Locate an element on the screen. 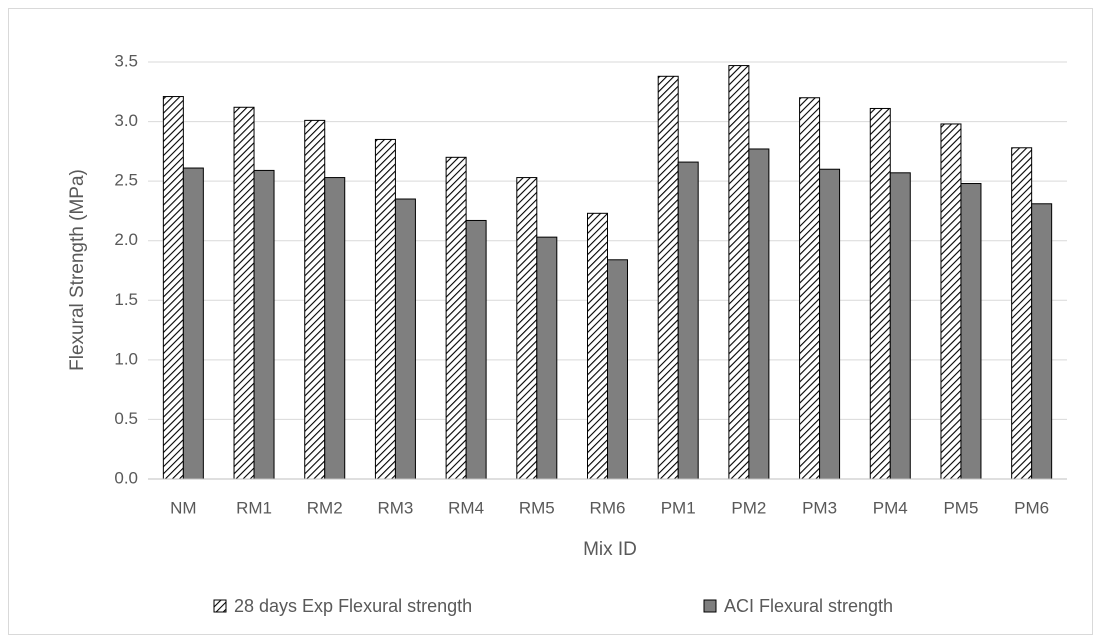  x-tick-labels: NM RM1 RM2 RM3 RM4 RM5 RM6 PM1 PM2 PM3 PM4 PM5 PM6 is located at coordinates (609, 507).